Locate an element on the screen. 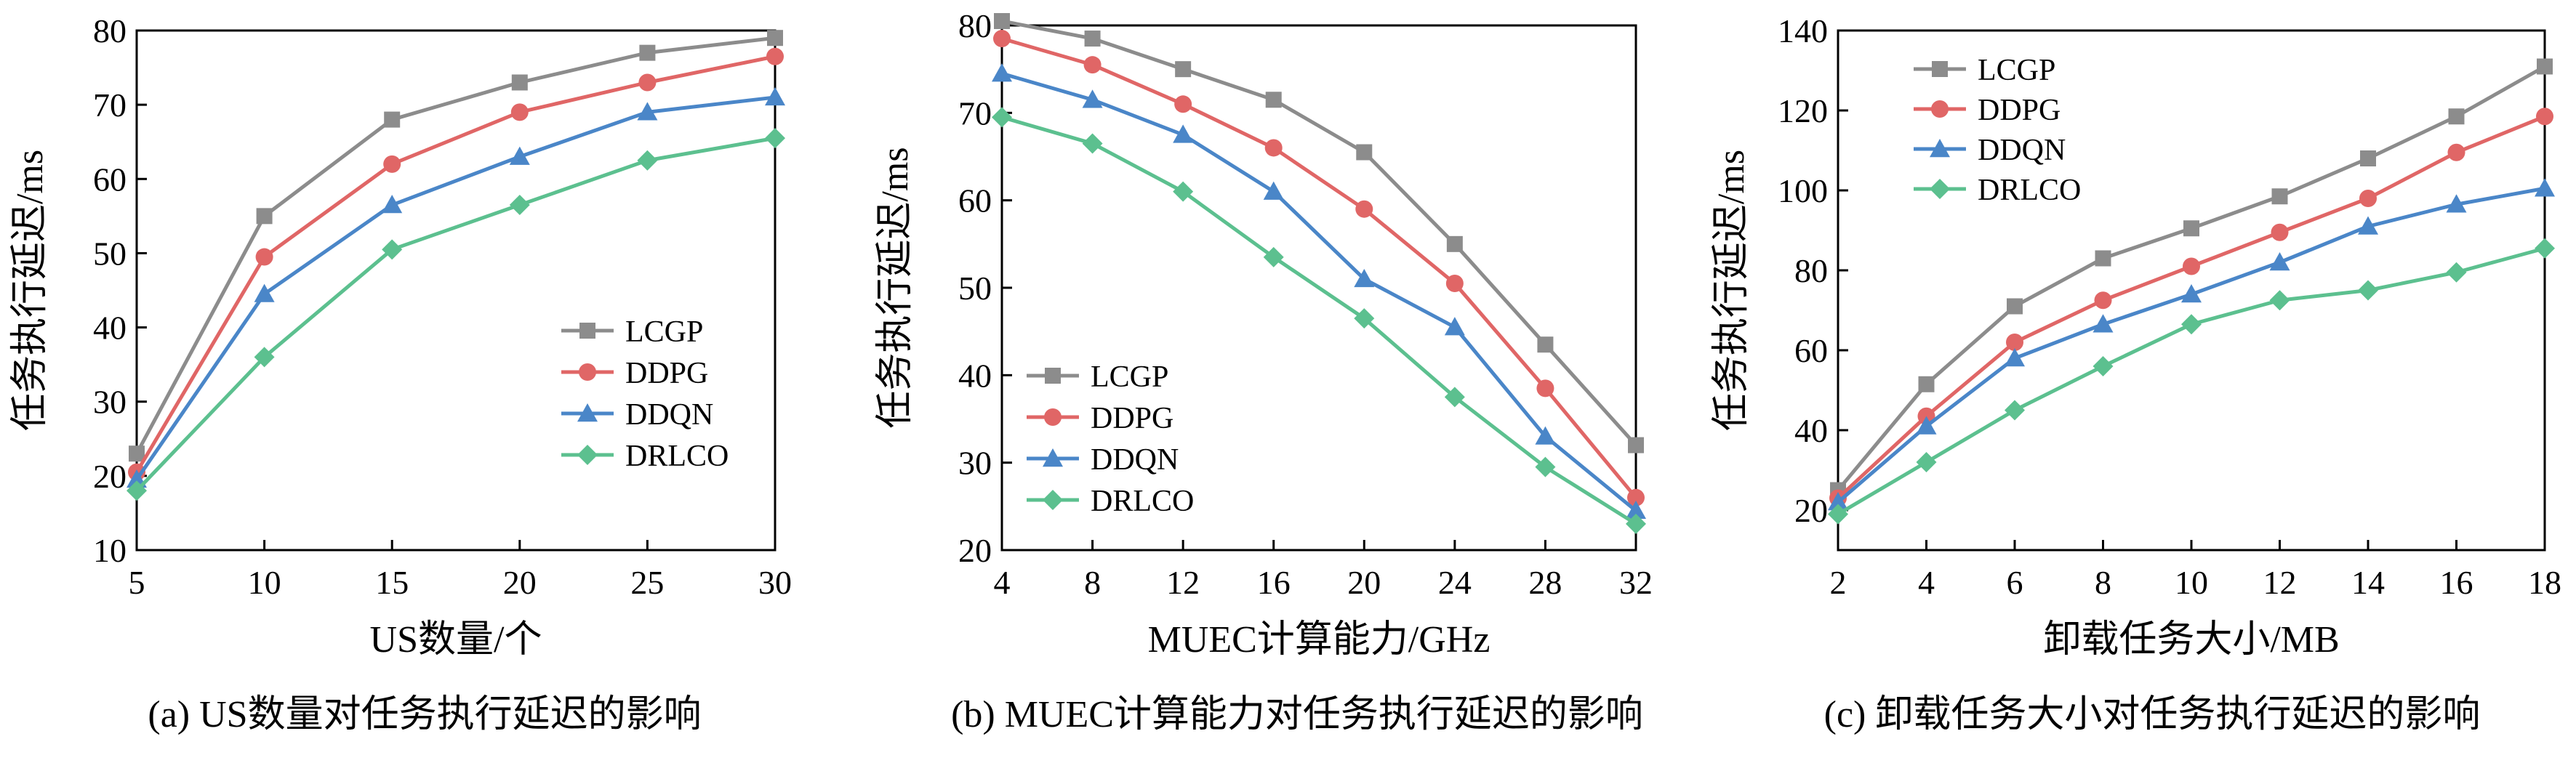 The height and width of the screenshot is (771, 2576). panel-a-x-tick-label-10: 10 is located at coordinates (264, 582).